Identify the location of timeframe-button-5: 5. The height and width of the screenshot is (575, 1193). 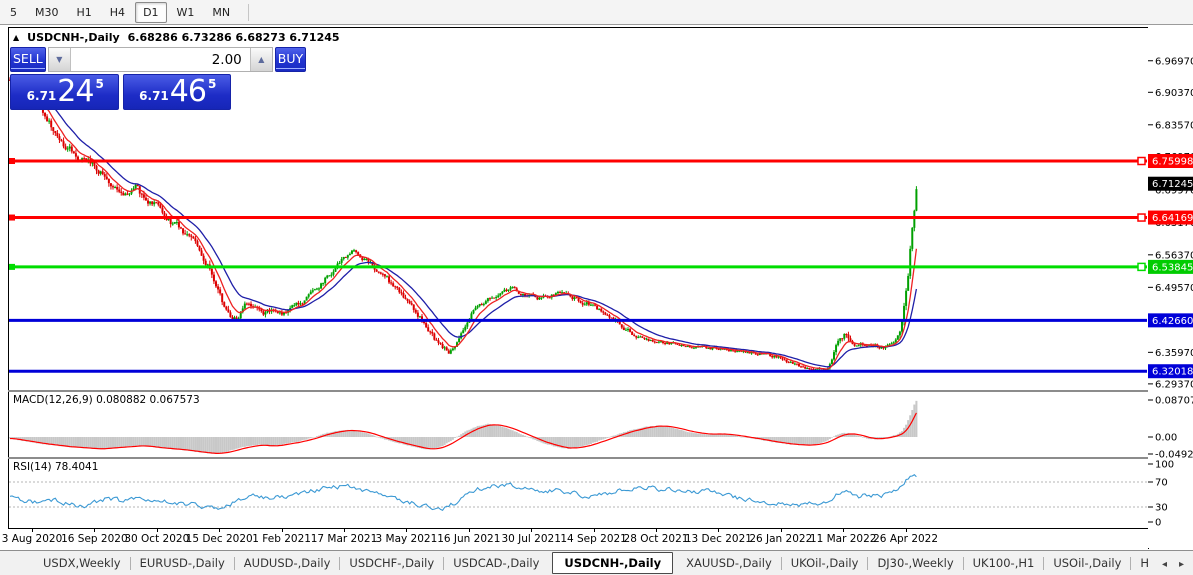
(13, 12).